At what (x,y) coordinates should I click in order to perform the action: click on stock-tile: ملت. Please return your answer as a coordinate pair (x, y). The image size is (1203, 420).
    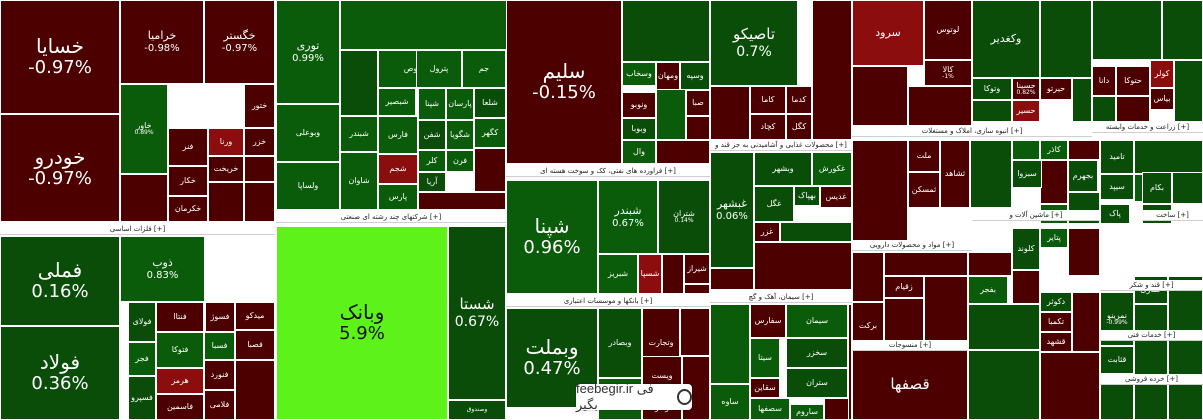
    Looking at the image, I should click on (924, 156).